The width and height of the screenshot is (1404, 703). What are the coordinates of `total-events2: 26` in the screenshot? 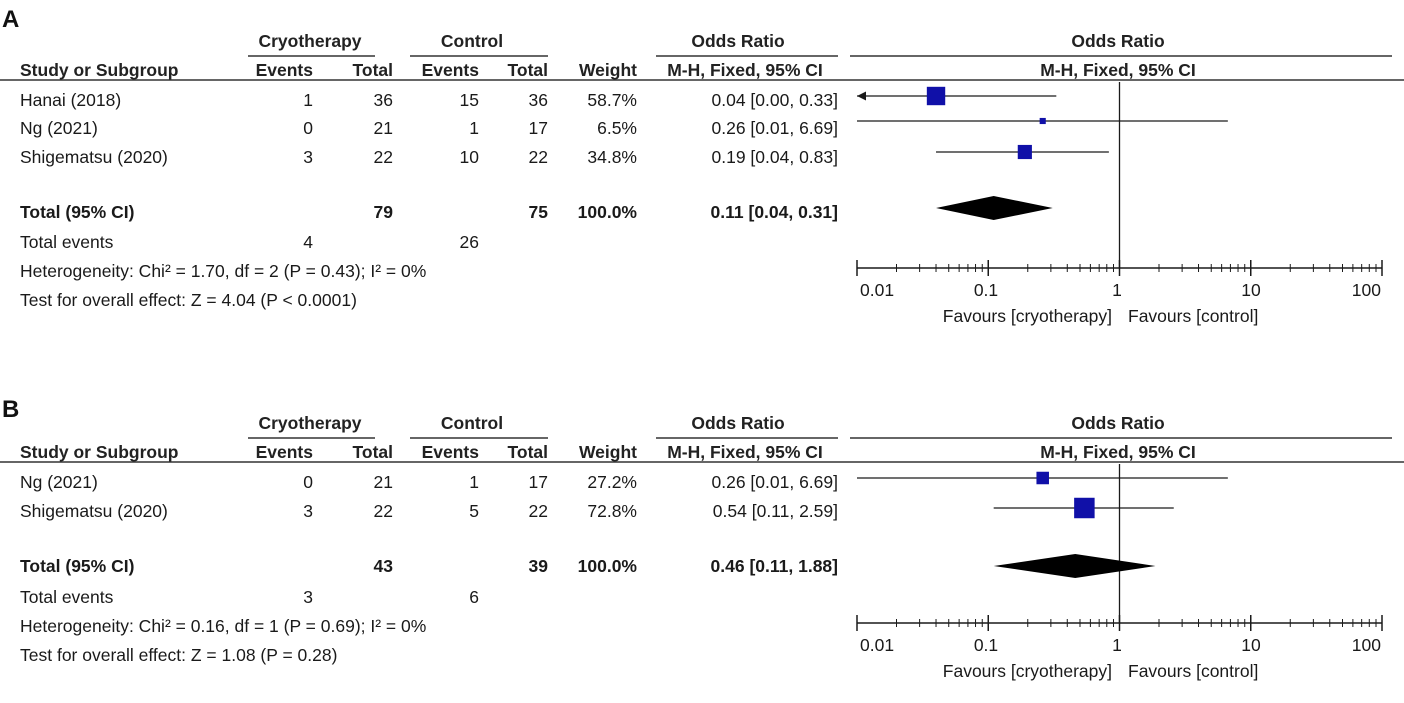 It's located at (469, 242).